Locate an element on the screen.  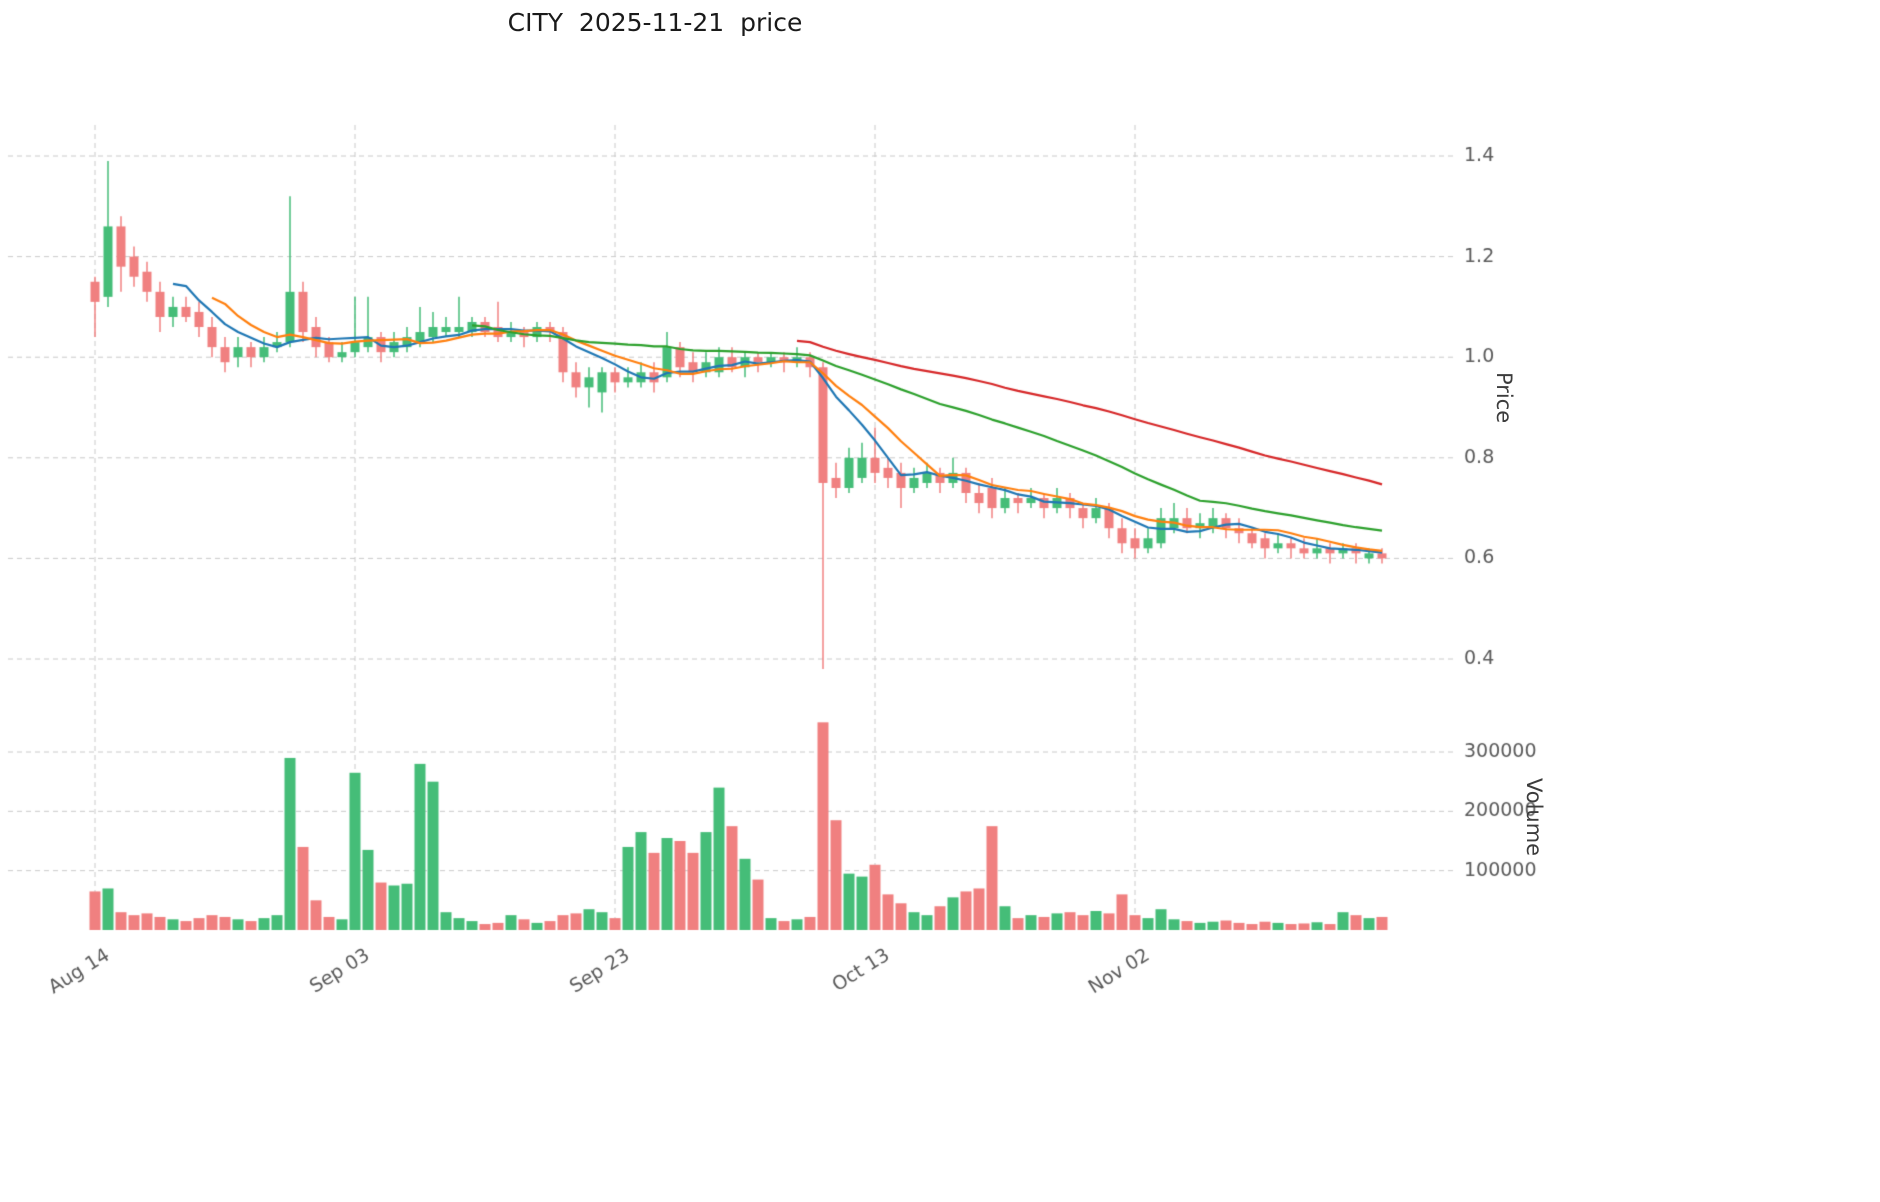
volume-axis-label: Volume is located at coordinates (1534, 817).